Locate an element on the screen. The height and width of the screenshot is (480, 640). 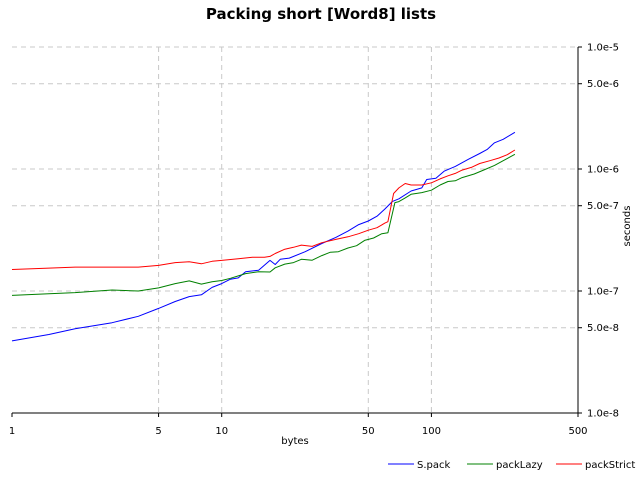
x-tick-label: 100 is located at coordinates (431, 431).